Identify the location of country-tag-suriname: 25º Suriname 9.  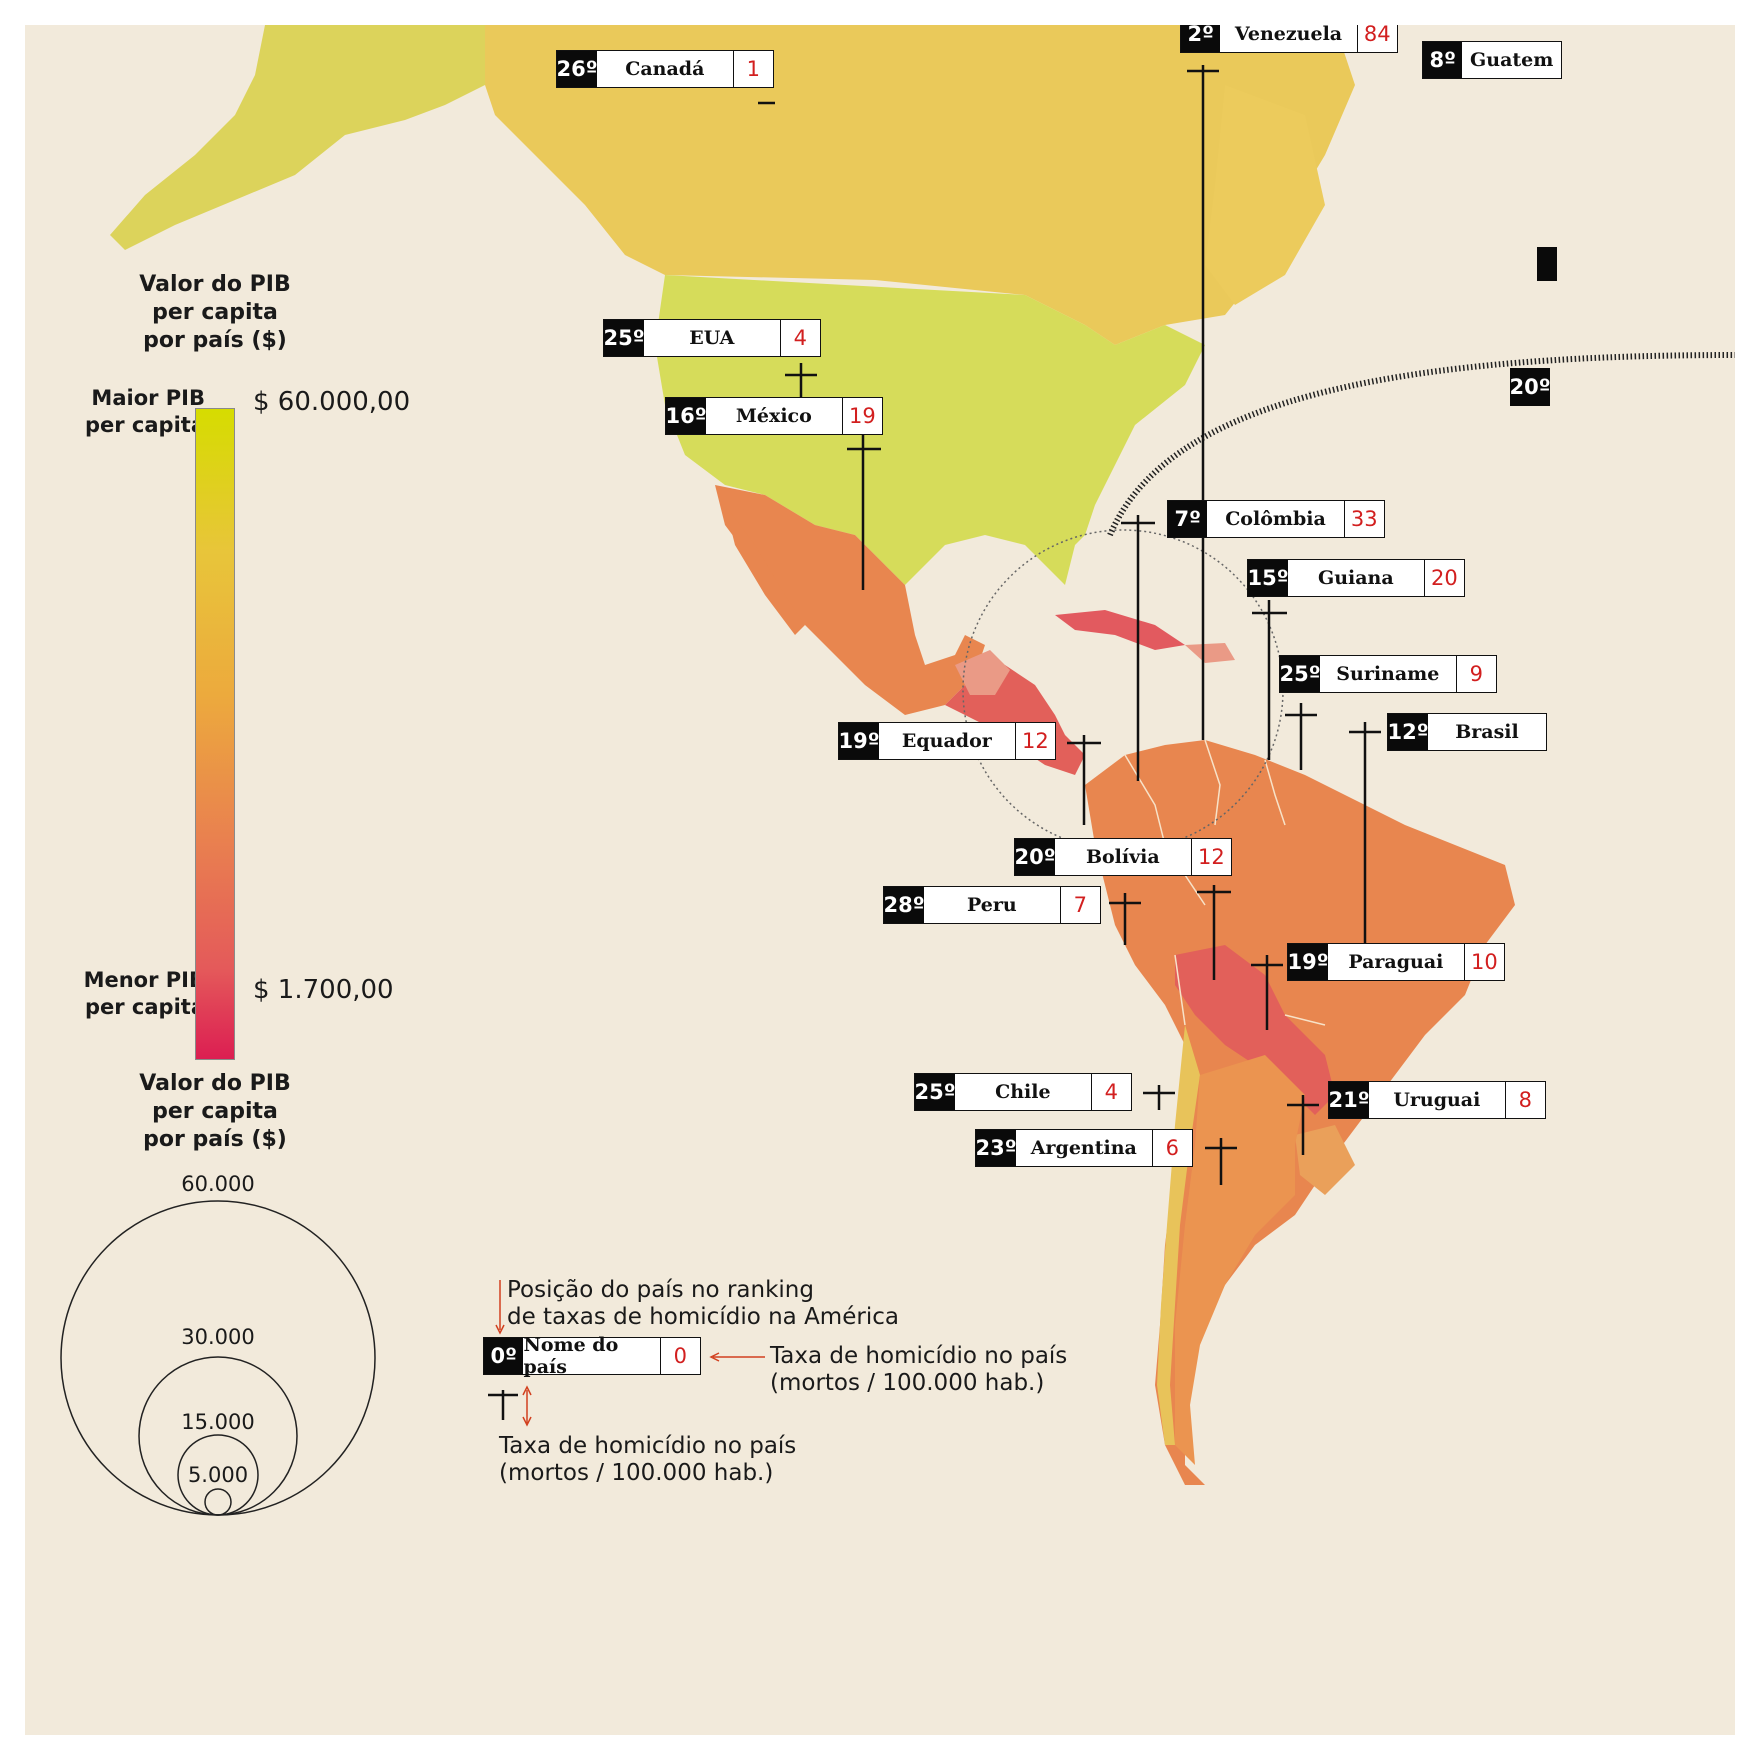
(1388, 674).